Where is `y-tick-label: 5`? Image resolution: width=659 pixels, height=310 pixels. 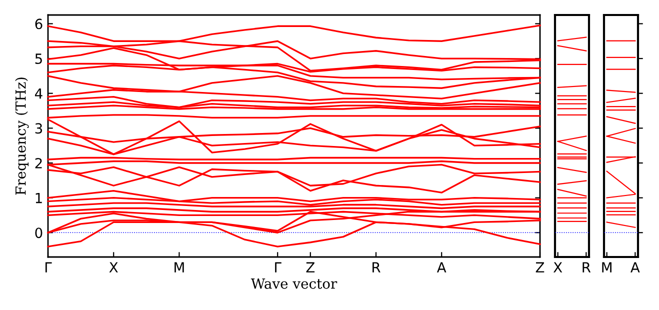
y-tick-label: 5 is located at coordinates (38, 59).